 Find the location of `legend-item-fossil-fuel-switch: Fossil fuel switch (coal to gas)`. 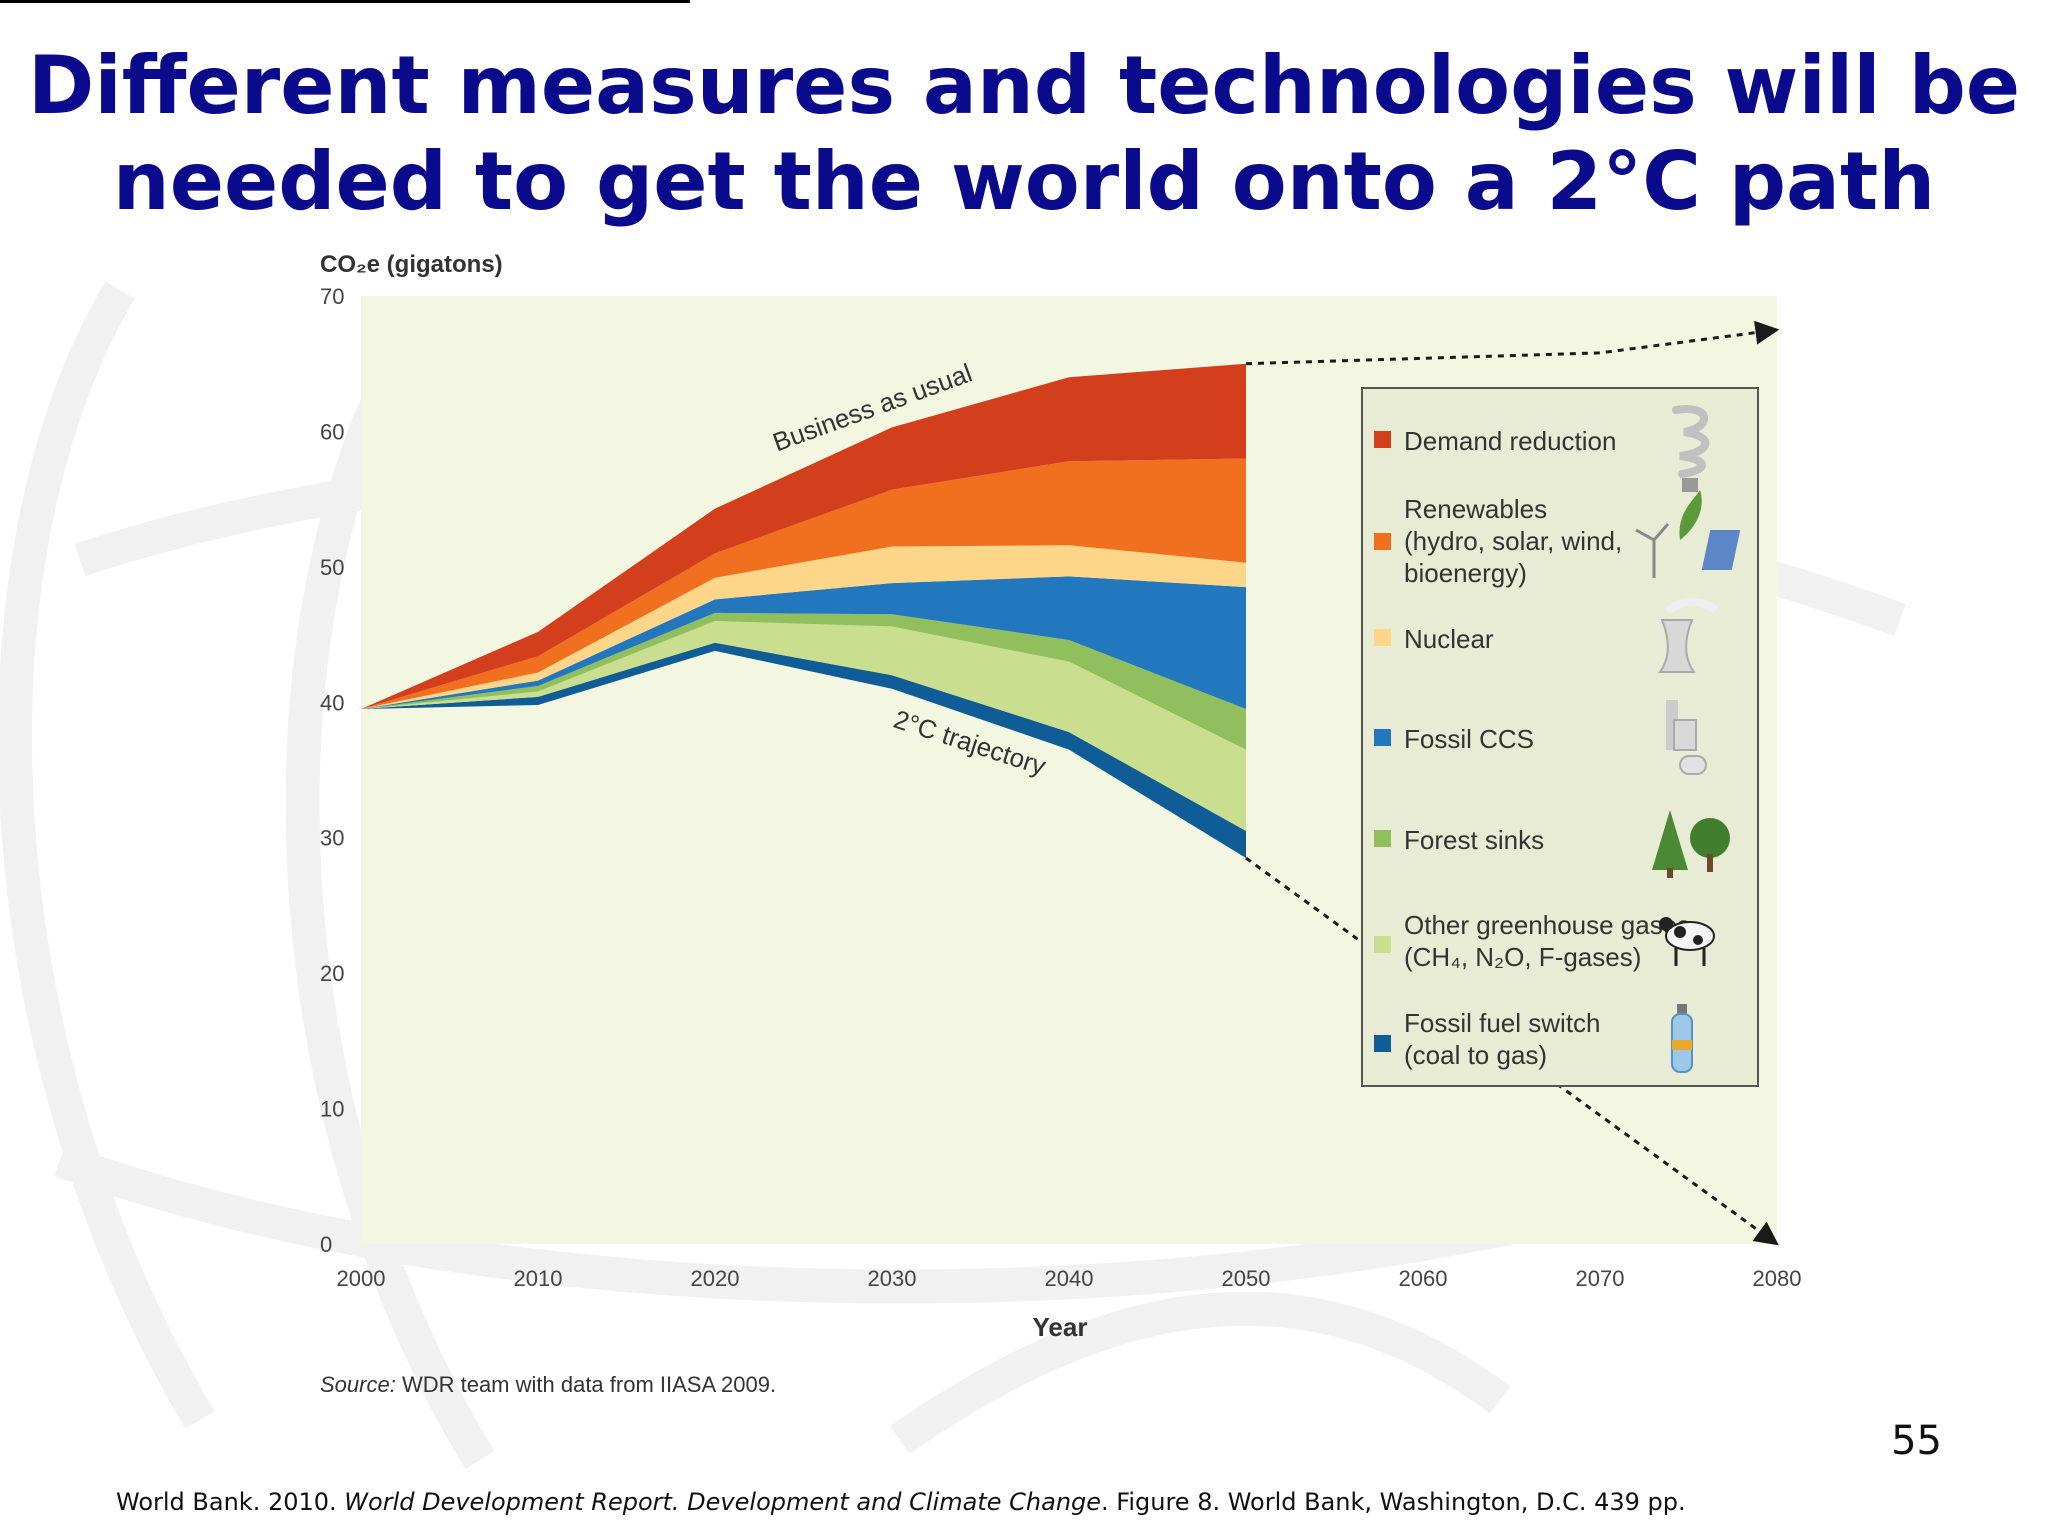

legend-item-fossil-fuel-switch: Fossil fuel switch (coal to gas) is located at coordinates (1533, 1038).